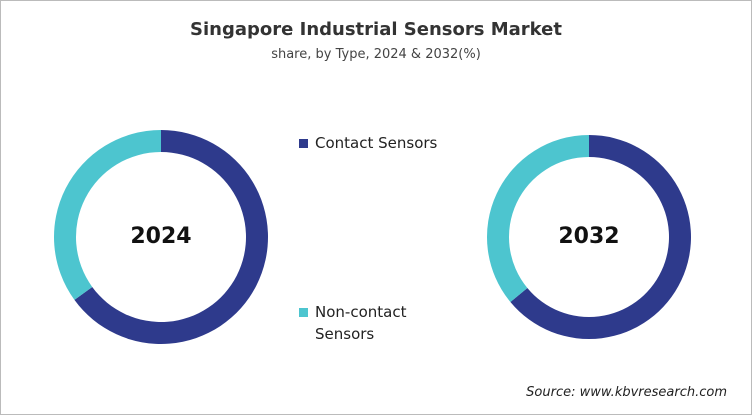 The width and height of the screenshot is (752, 415). I want to click on legend-item: Contact Sensors, so click(377, 143).